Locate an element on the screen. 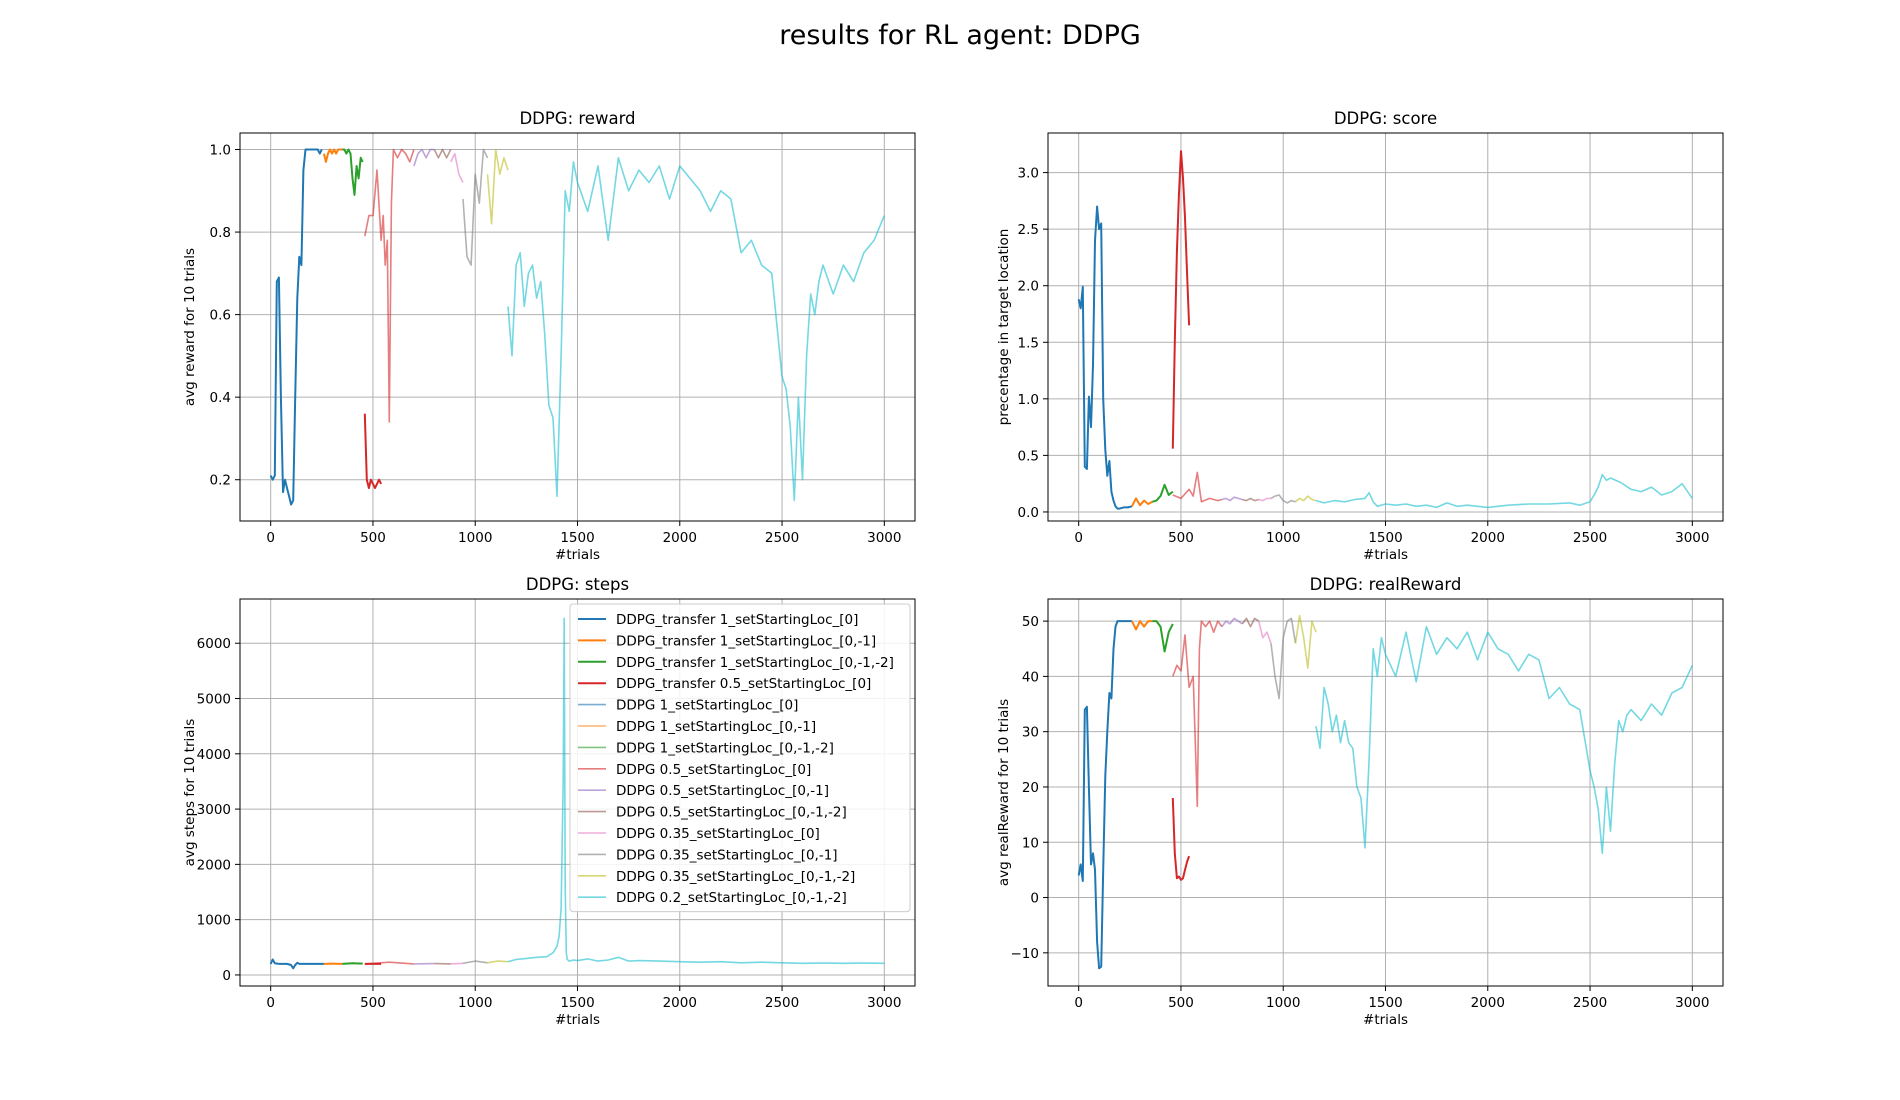 The width and height of the screenshot is (1900, 1100). y-tick-label: 1.0 is located at coordinates (1028, 400).